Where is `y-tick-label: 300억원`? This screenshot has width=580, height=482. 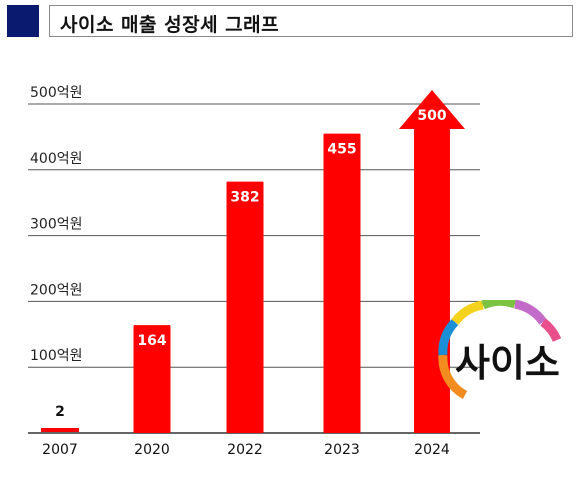 y-tick-label: 300억원 is located at coordinates (56, 225).